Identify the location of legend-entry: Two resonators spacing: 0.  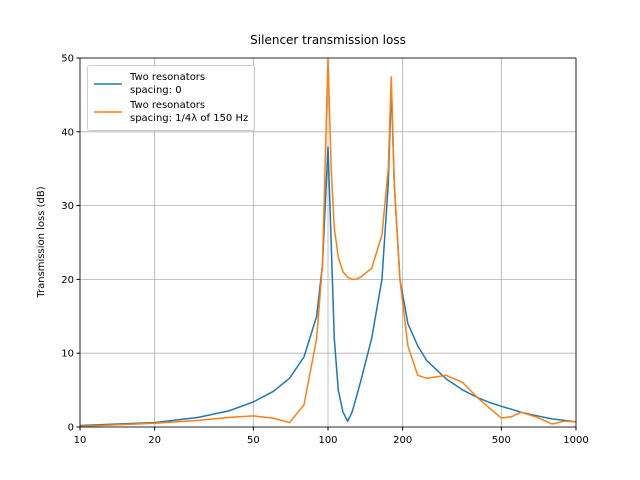
(171, 84).